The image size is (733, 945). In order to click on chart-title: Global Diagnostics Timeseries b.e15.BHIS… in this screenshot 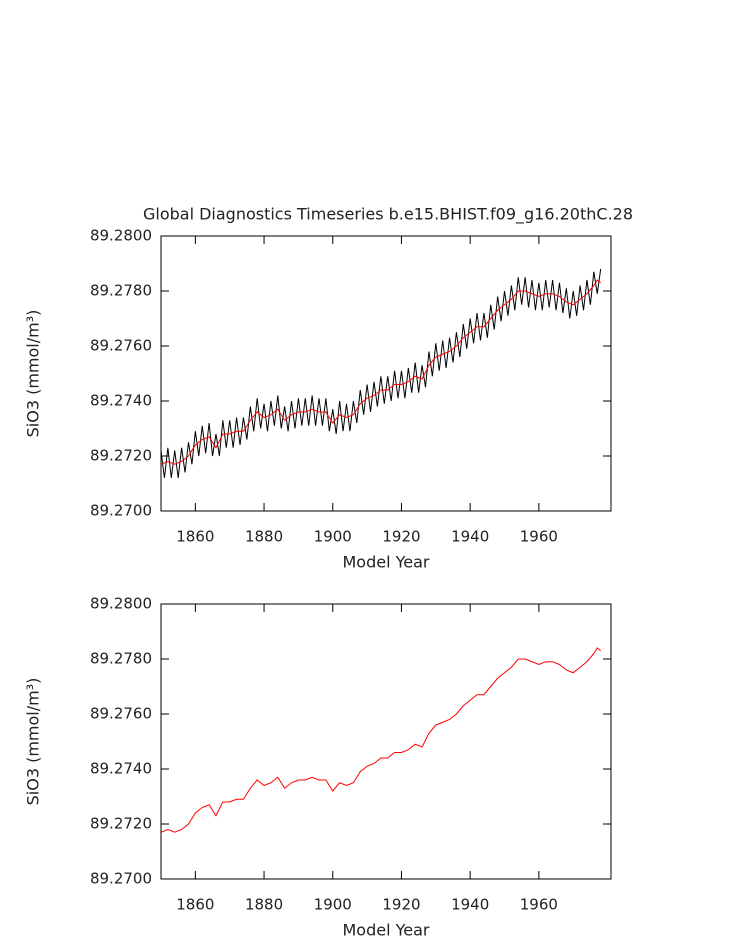, I will do `click(388, 215)`.